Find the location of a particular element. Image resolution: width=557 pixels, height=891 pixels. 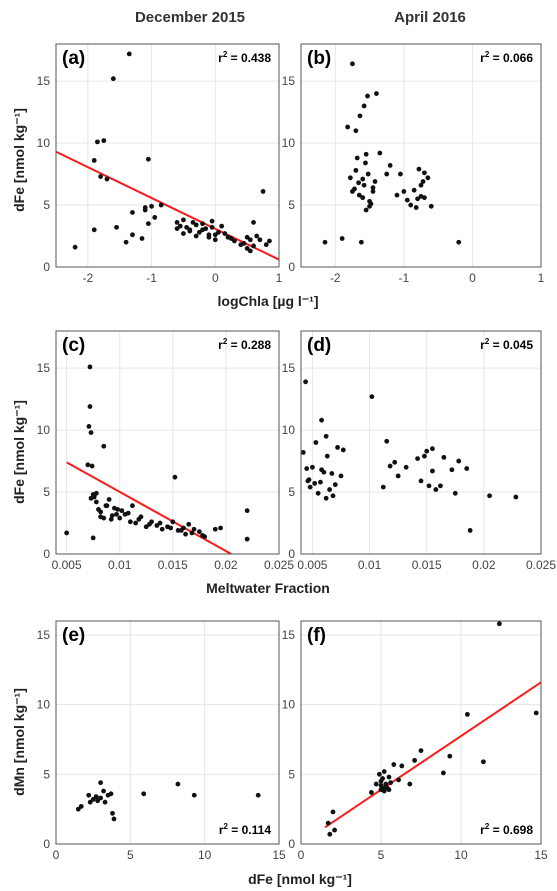

panel-e: 0 5 10 15 0 5 10 15 (e) r2 = 0.114 is located at coordinates (161, 741).